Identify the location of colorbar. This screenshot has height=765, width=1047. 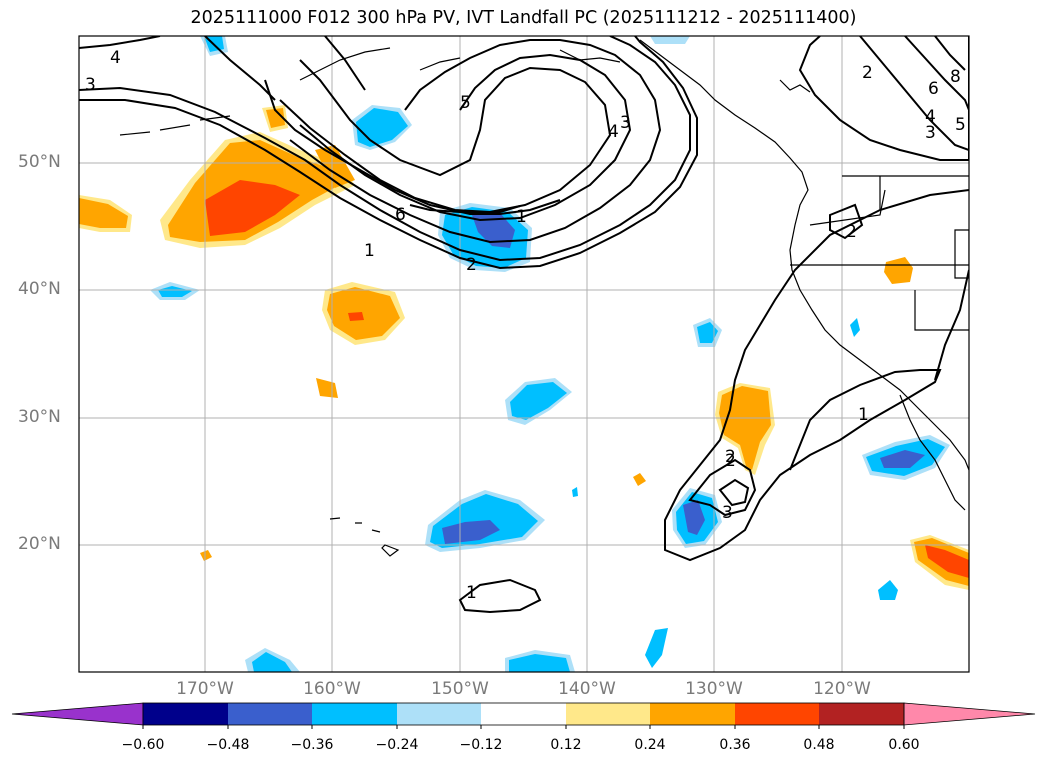
(523, 715).